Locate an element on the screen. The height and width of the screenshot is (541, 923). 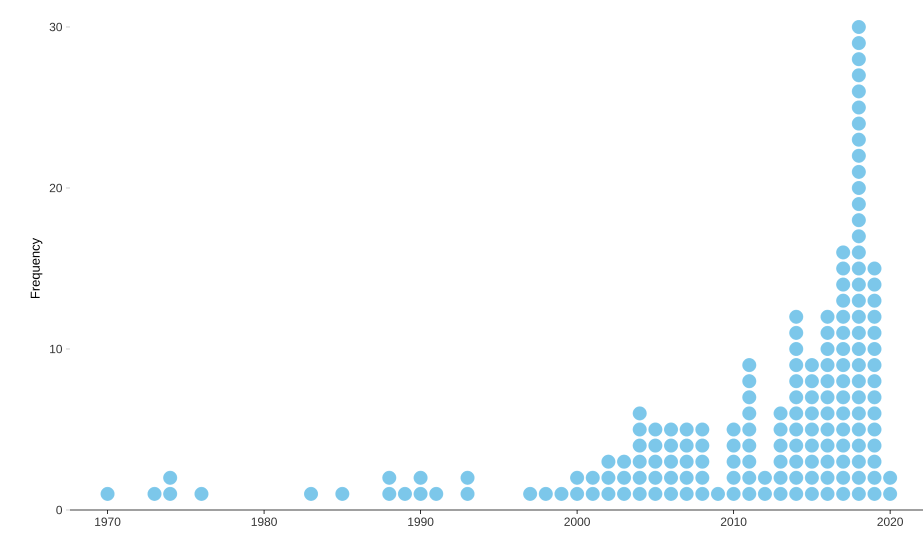
y-axis-title: Frequency is located at coordinates (36, 268).